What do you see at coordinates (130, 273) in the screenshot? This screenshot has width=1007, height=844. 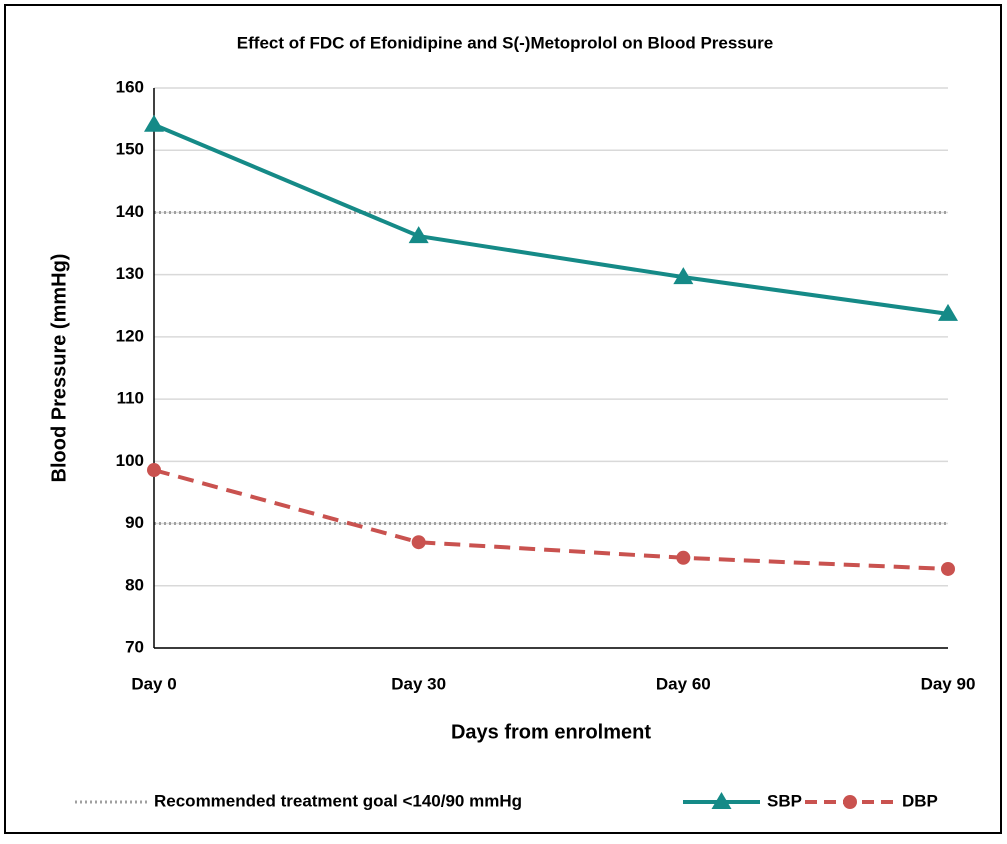 I see `y-tick-label: 130` at bounding box center [130, 273].